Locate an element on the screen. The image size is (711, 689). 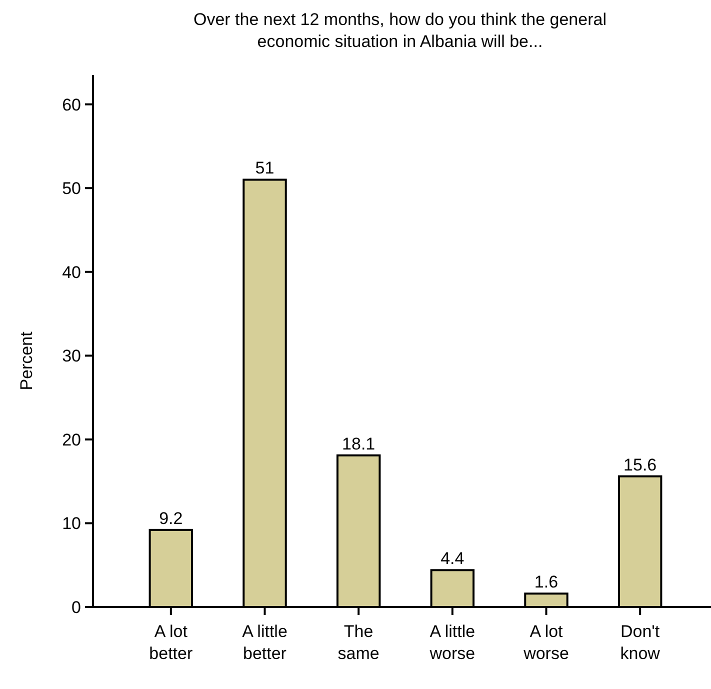
data-label: 9.2 is located at coordinates (171, 518).